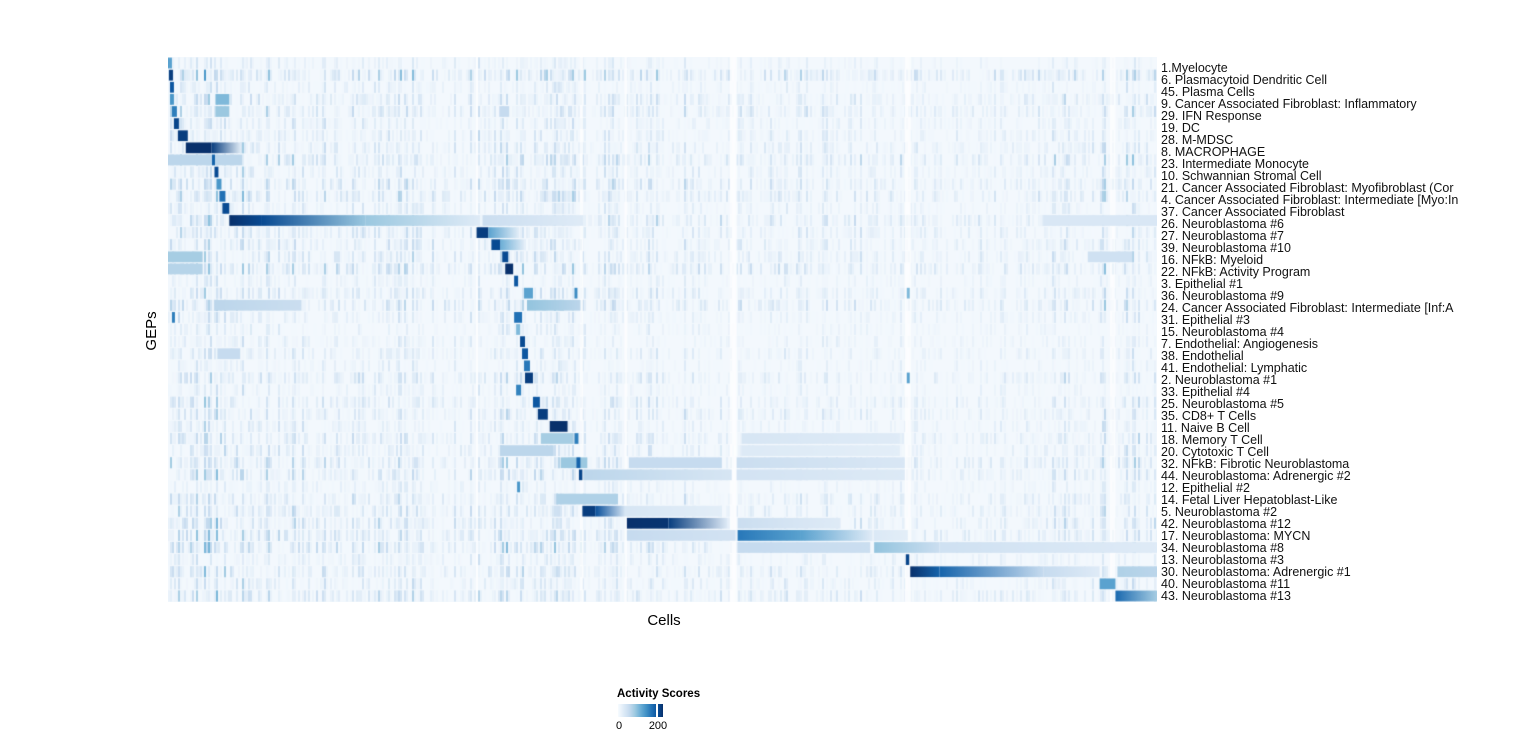 This screenshot has height=743, width=1540. Describe the element at coordinates (1255, 464) in the screenshot. I see `row-label: 32. NFkB: Fibrotic Neuroblastoma` at that location.